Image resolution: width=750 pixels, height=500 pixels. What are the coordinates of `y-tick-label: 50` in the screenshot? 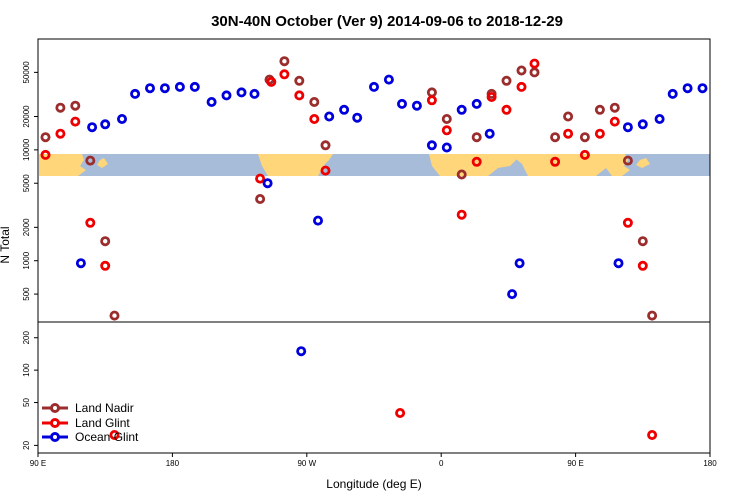 It's located at (26, 402).